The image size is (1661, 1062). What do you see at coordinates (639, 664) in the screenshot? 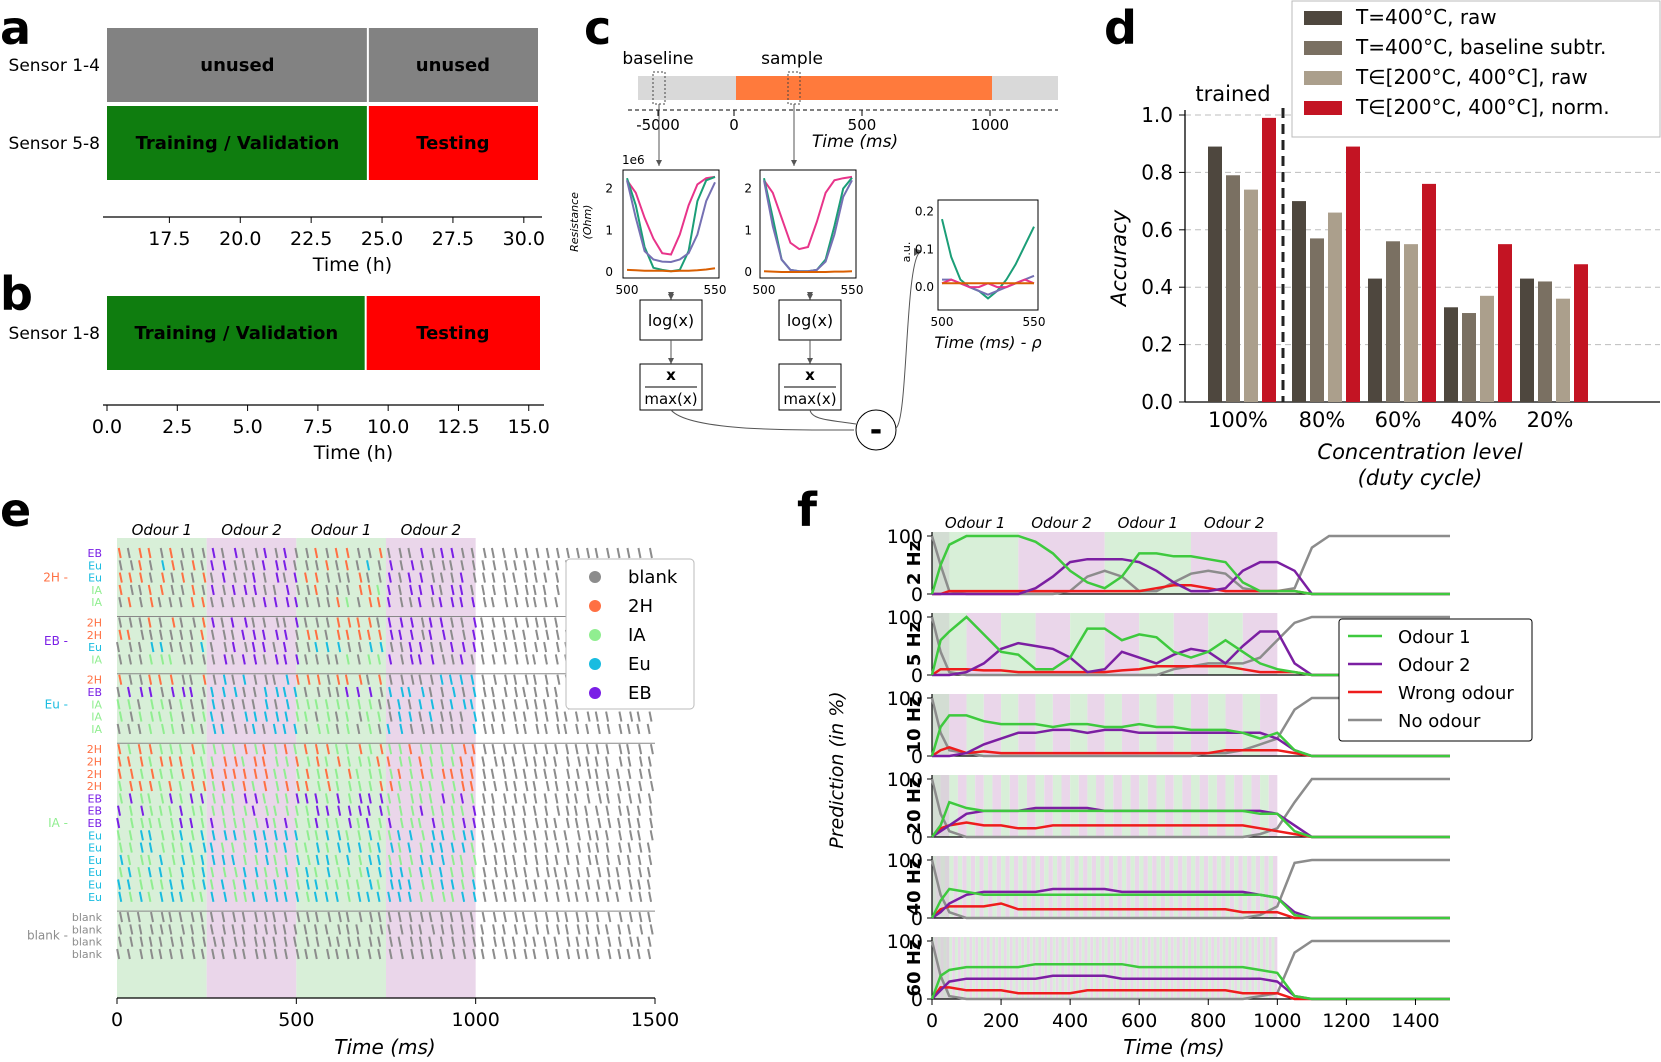
I see `legend-label: Eu` at bounding box center [639, 664].